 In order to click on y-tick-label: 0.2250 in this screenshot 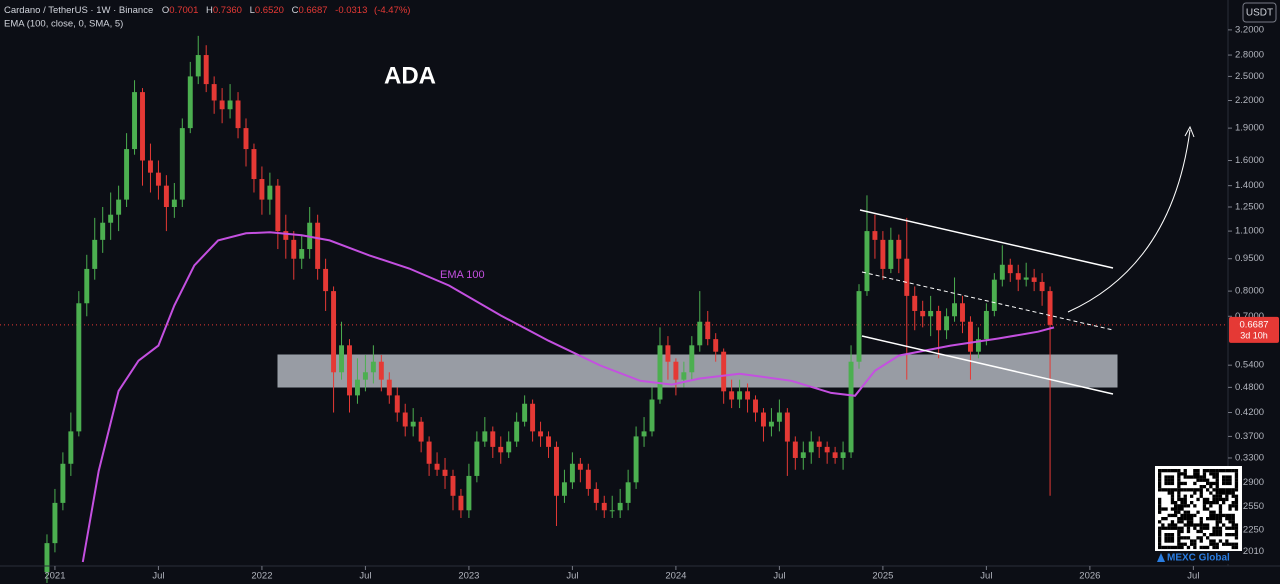, I will do `click(1249, 530)`.